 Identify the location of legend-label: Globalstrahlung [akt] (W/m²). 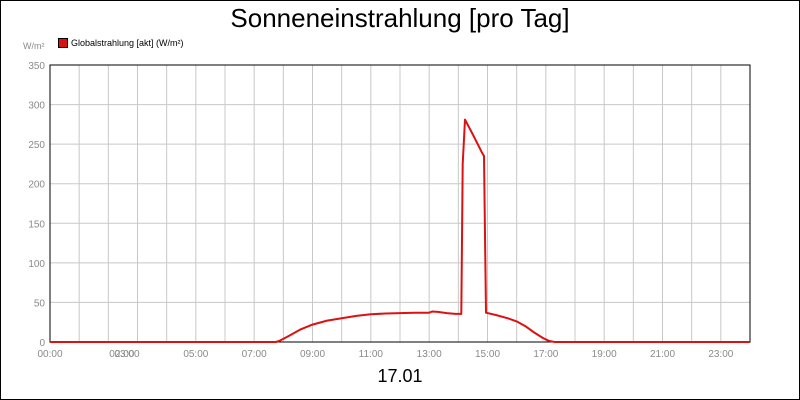
(127, 43).